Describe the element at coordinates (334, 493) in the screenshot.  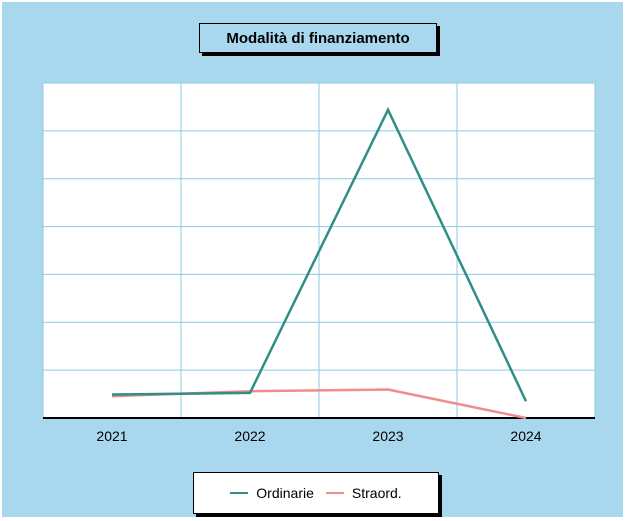
I see `legend-swatch-straord` at that location.